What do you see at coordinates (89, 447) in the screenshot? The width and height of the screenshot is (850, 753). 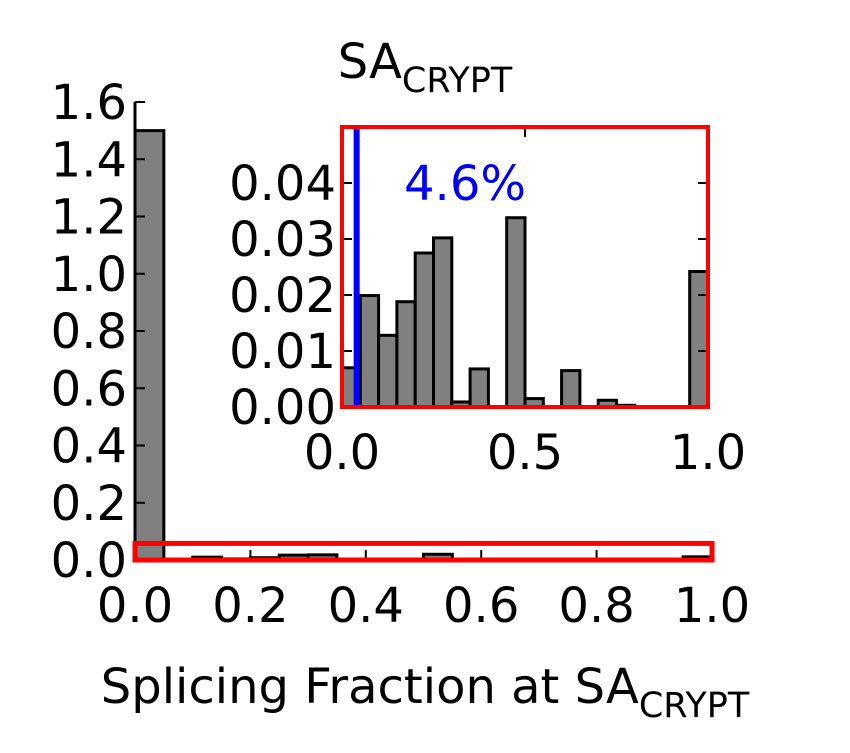 I see `main-y-tick-label: 0.4` at bounding box center [89, 447].